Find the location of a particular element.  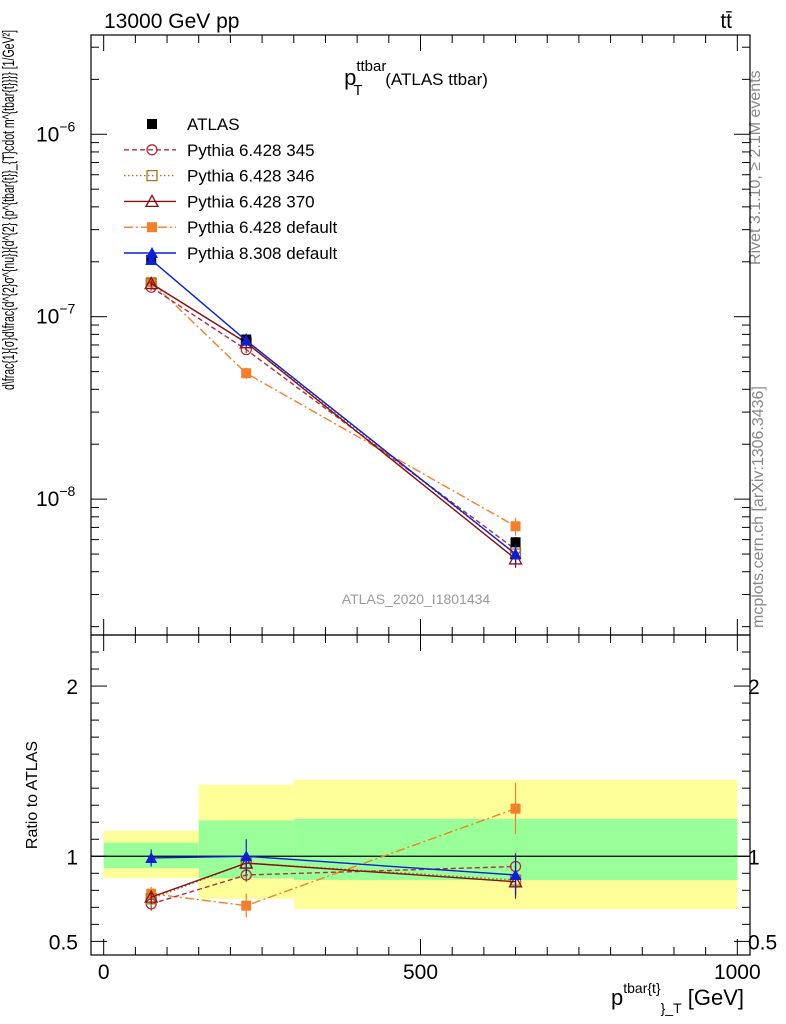

energy-label: 13000 GeV pp is located at coordinates (171, 21).